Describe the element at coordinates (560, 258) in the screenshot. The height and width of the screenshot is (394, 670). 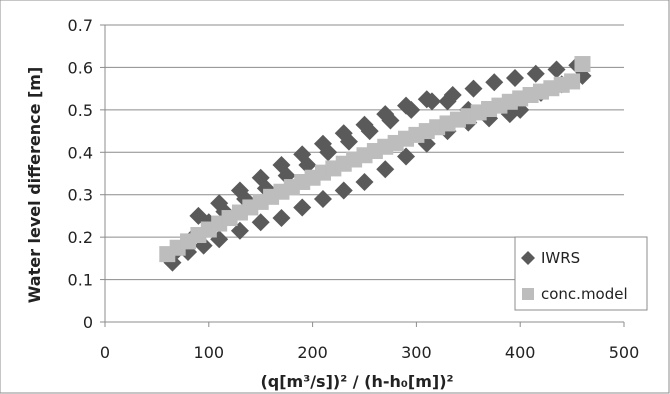
I see `legend-label-iwrs: IWRS` at that location.